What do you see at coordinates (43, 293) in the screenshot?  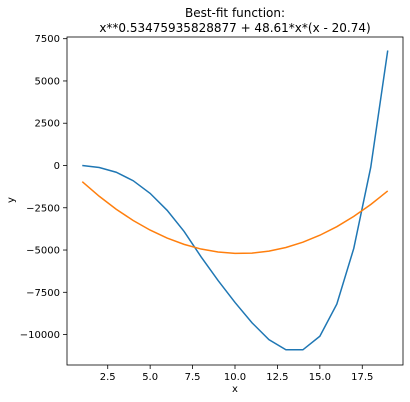 I see `y-tick-label: −7500` at bounding box center [43, 293].